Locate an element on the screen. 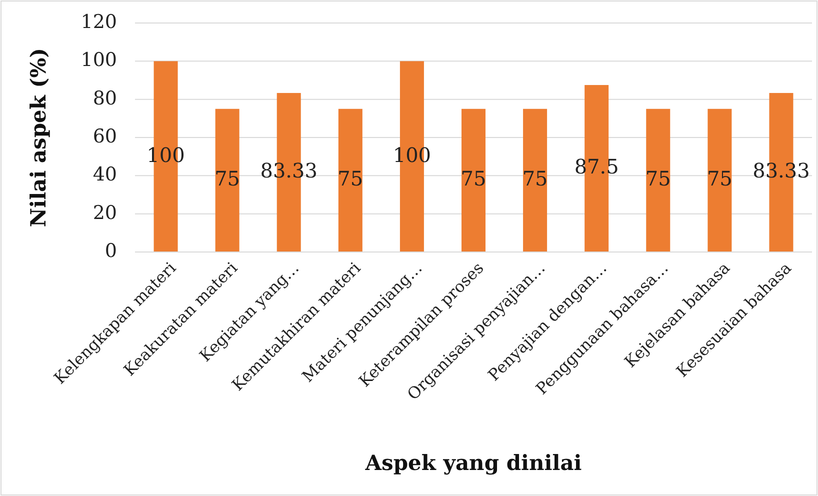  y-tick-label: 20 is located at coordinates (104, 213).